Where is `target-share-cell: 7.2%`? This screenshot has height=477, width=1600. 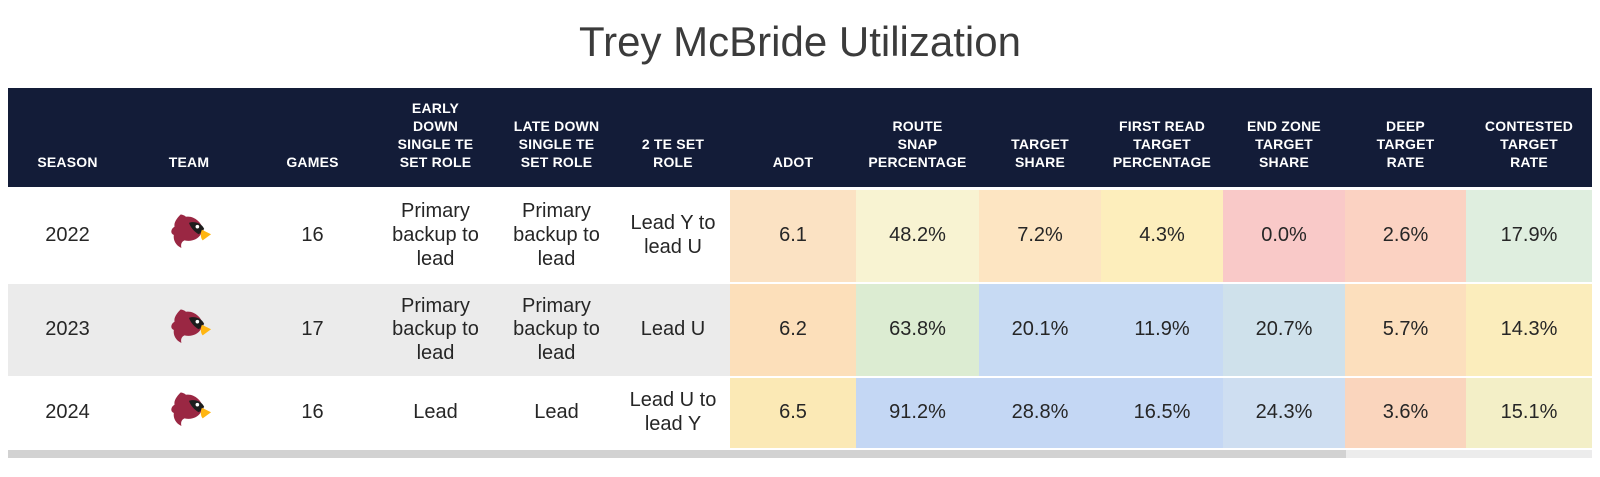
target-share-cell: 7.2% is located at coordinates (1040, 234).